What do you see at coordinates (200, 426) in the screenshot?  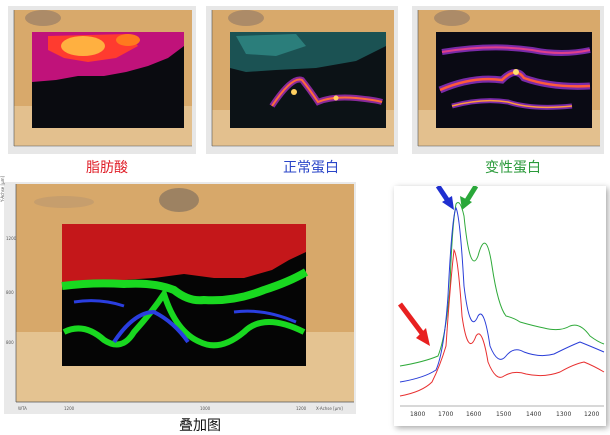 I see `caption-overlay: 叠加图` at bounding box center [200, 426].